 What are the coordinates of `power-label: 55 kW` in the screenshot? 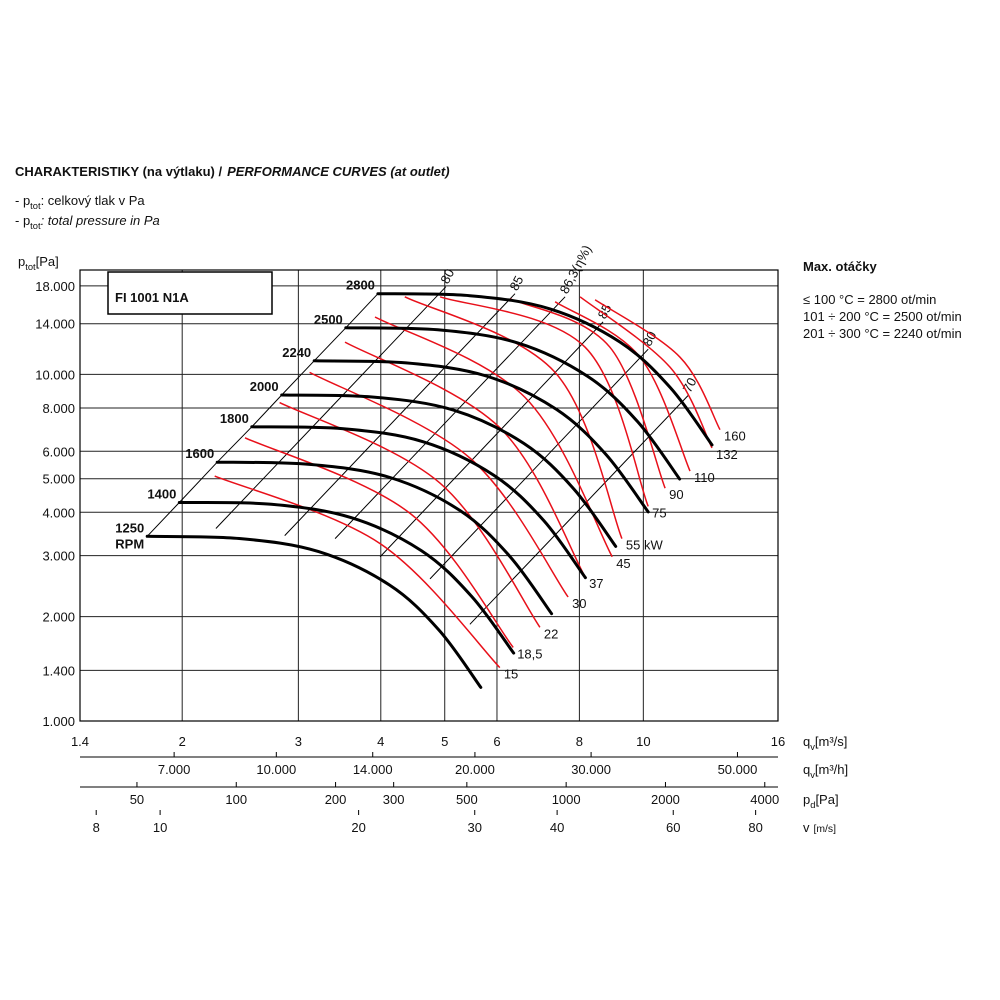 It's located at (645, 545).